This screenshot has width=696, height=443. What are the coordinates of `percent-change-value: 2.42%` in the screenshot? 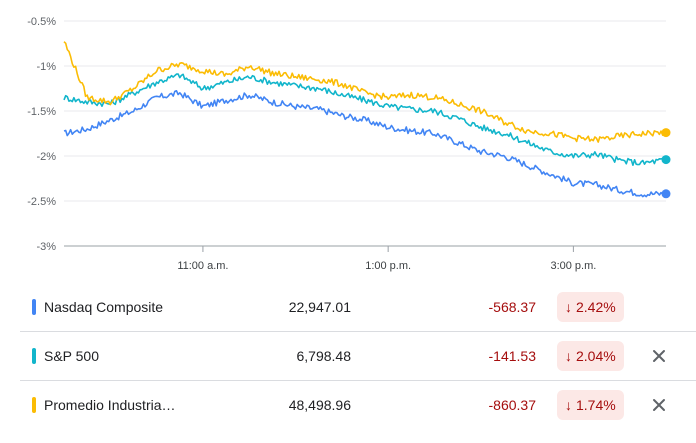 It's located at (596, 307).